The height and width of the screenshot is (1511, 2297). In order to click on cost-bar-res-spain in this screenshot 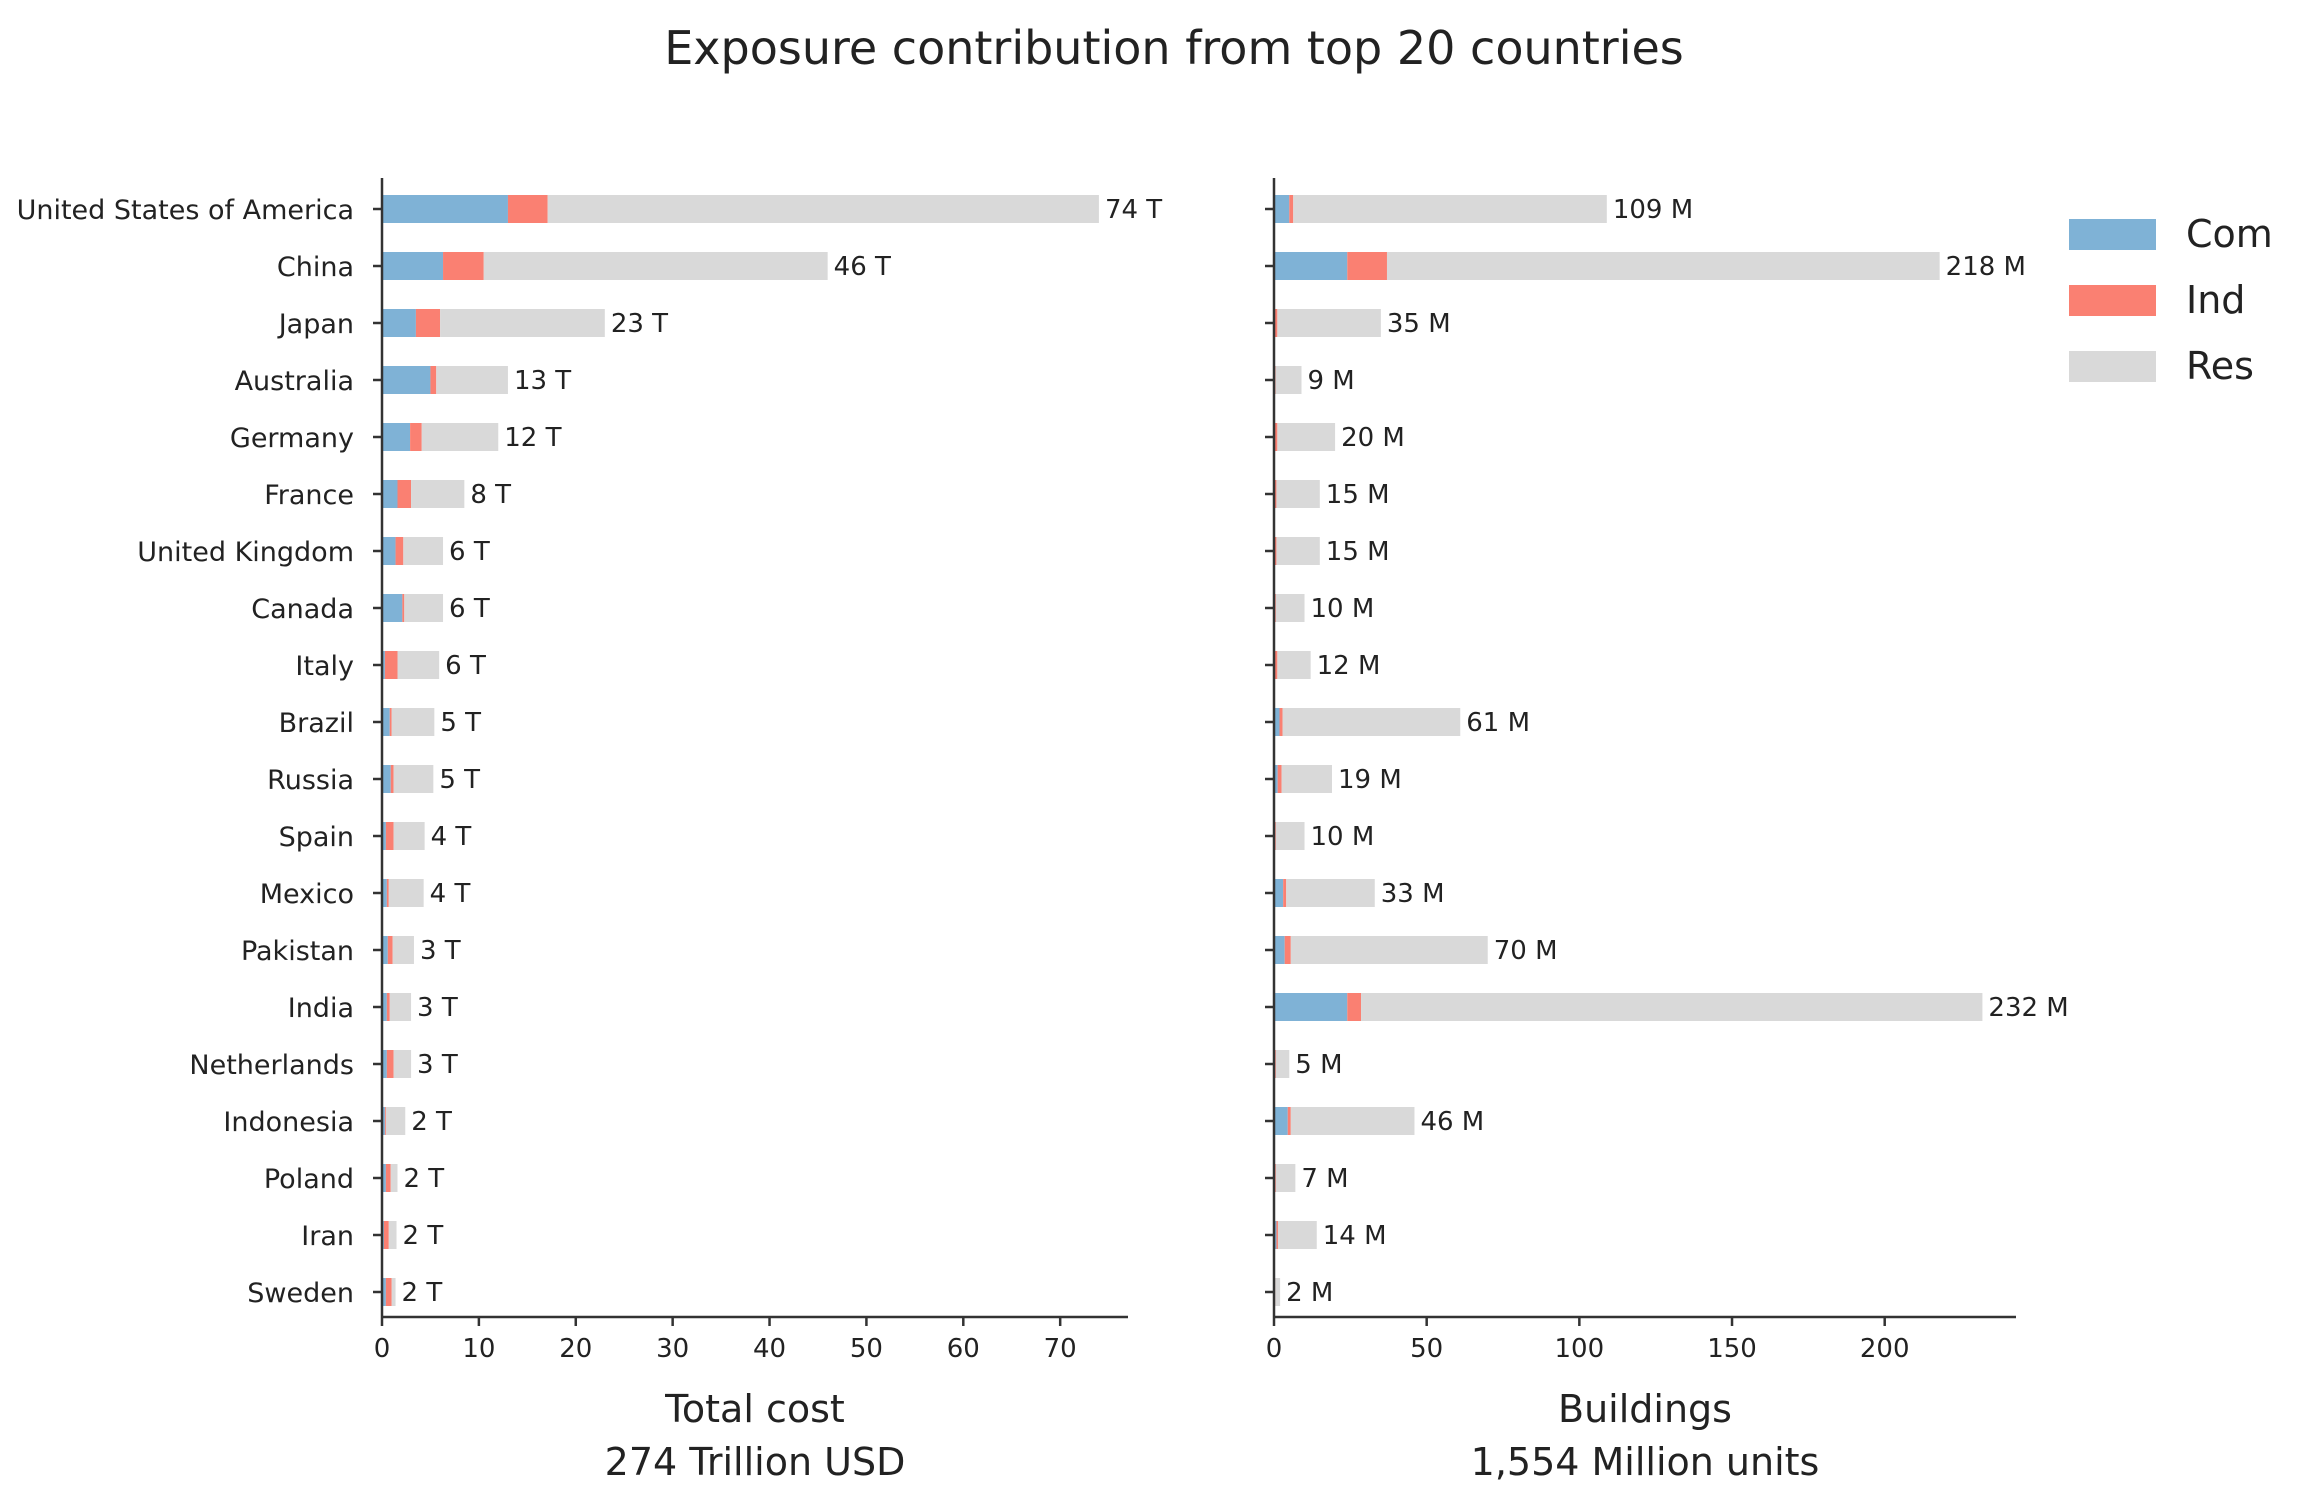, I will do `click(409, 836)`.